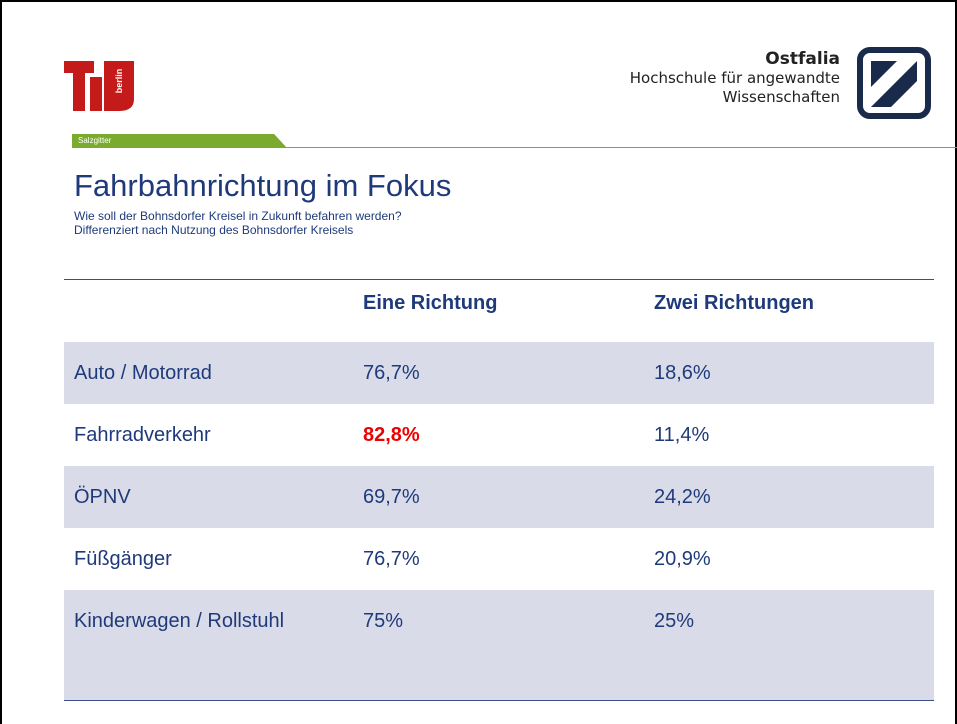  I want to click on table-cell: 75%, so click(383, 621).